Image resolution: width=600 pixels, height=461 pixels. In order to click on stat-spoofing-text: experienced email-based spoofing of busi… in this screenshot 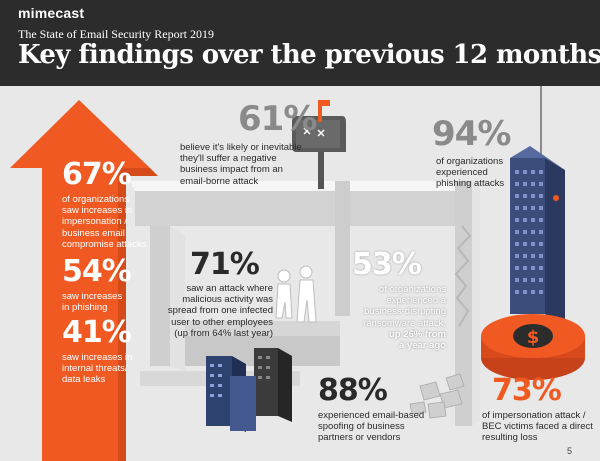, I will do `click(378, 427)`.